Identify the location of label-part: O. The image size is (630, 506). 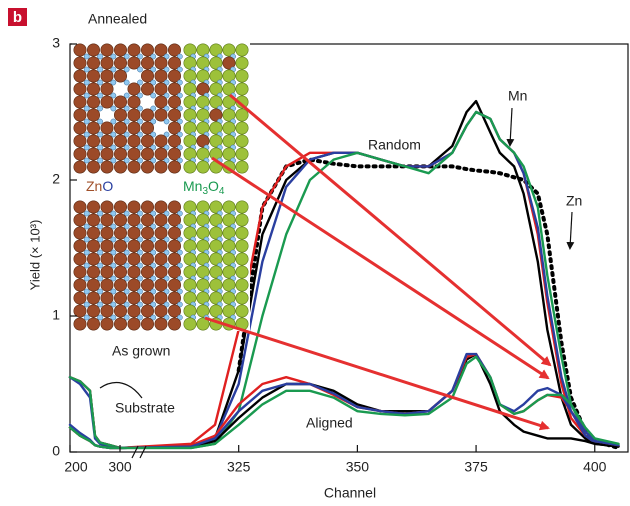
(213, 186).